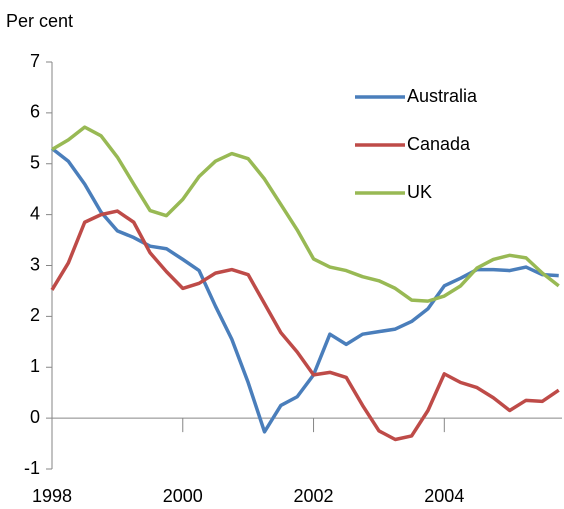 The width and height of the screenshot is (564, 509). I want to click on y-tick-label: -1, so click(32, 468).